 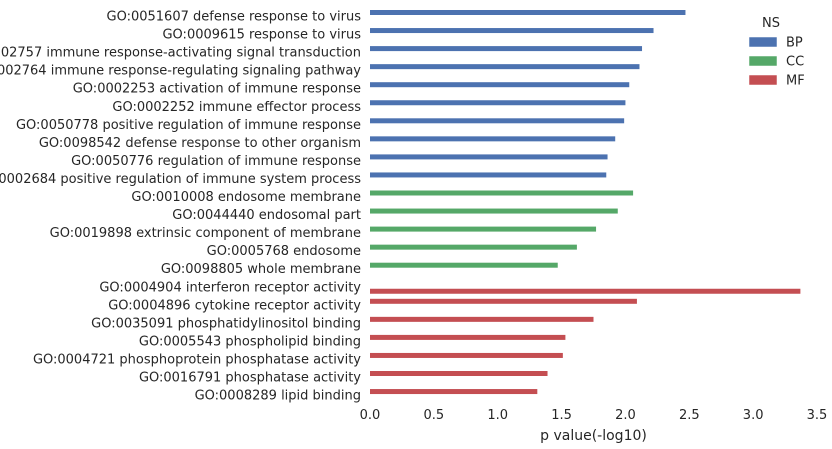 What do you see at coordinates (497, 415) in the screenshot?
I see `x-tick-label: 1.0` at bounding box center [497, 415].